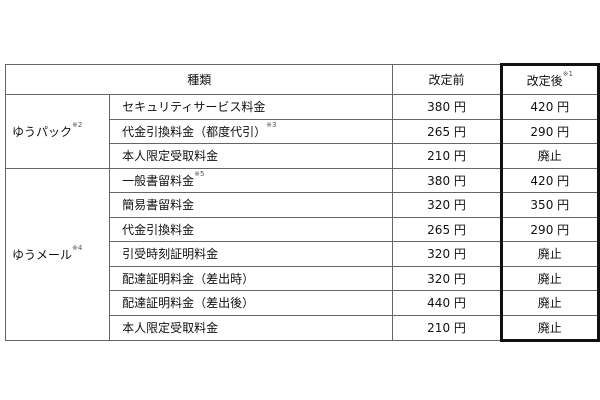 This screenshot has height=400, width=600. Describe the element at coordinates (447, 79) in the screenshot. I see `header-before: 改定前` at that location.